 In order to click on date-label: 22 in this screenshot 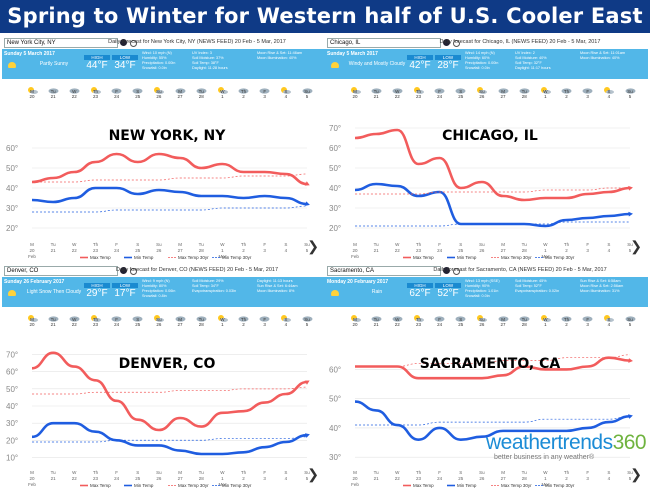, I will do `click(74, 324)`.